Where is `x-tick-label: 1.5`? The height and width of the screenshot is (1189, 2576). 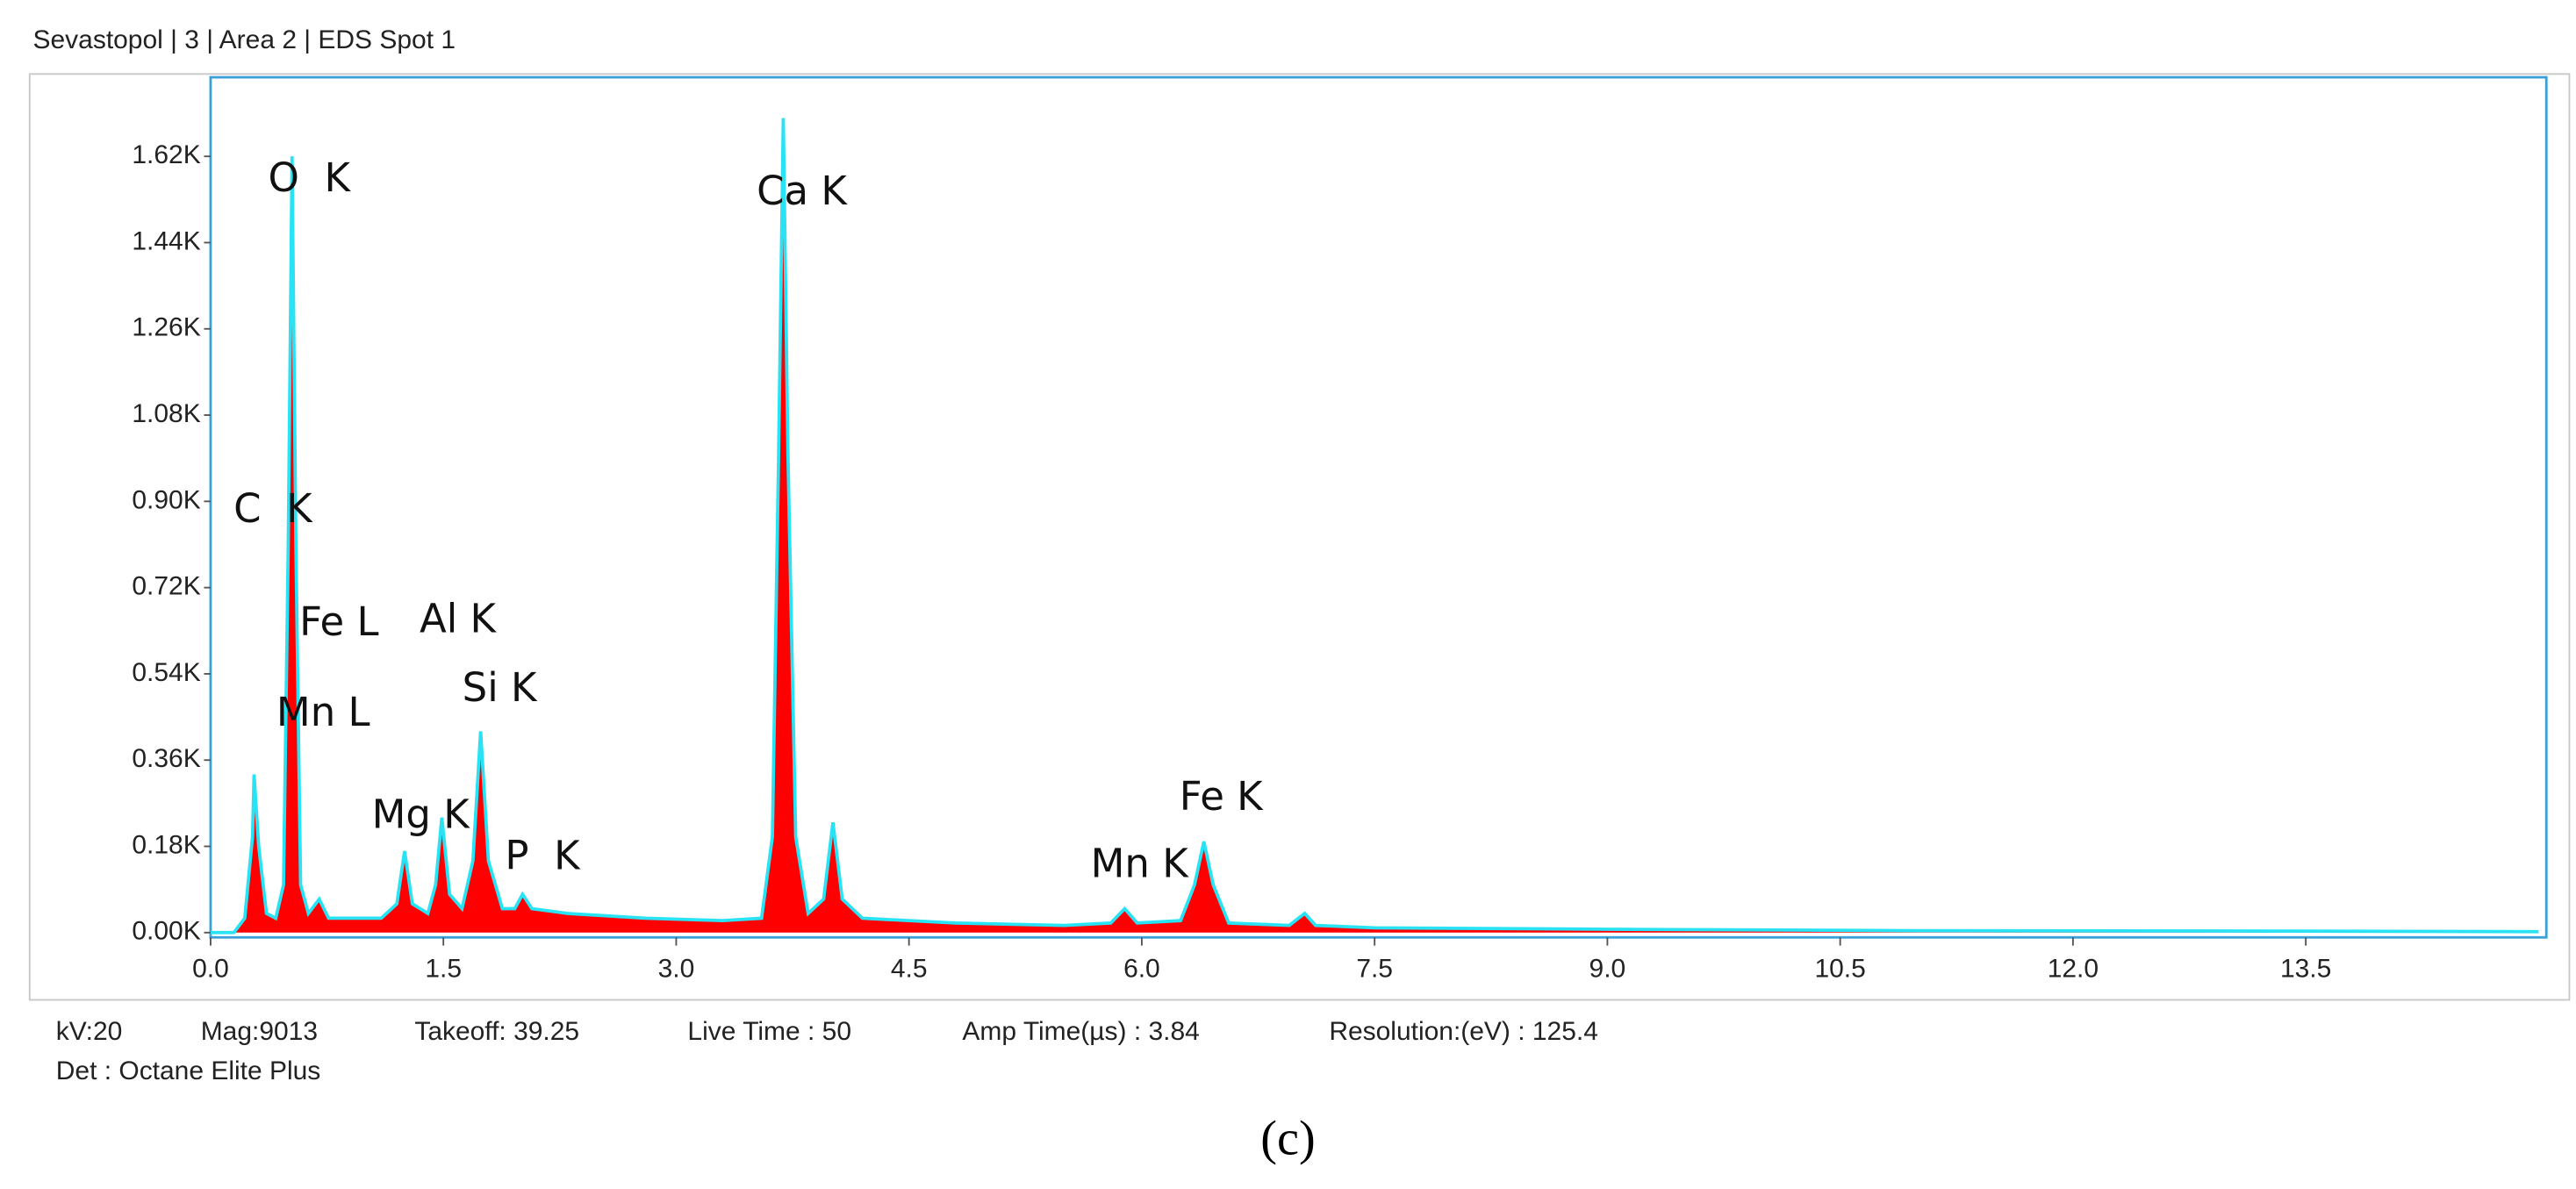 x-tick-label: 1.5 is located at coordinates (444, 970).